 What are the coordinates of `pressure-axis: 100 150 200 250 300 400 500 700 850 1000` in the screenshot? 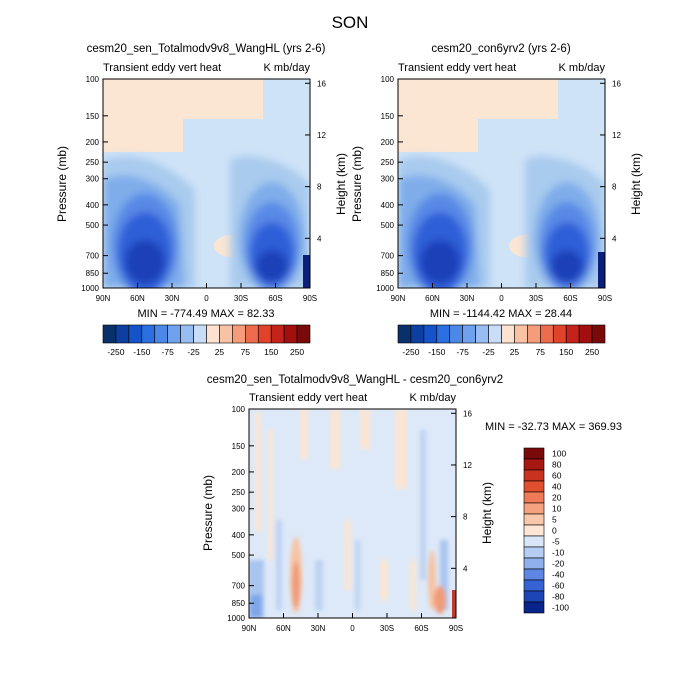 It's located at (389, 184).